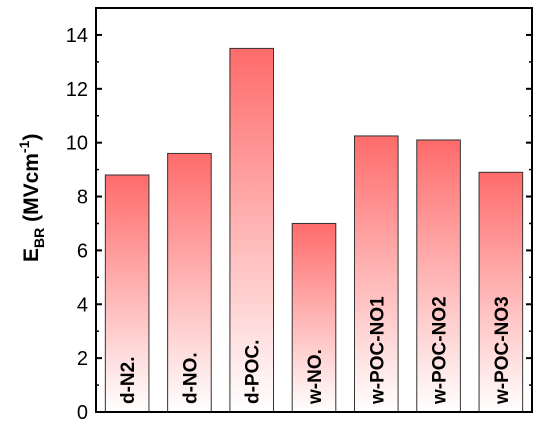 This screenshot has height=426, width=550. Describe the element at coordinates (77, 90) in the screenshot. I see `y-tick-label: 12` at that location.